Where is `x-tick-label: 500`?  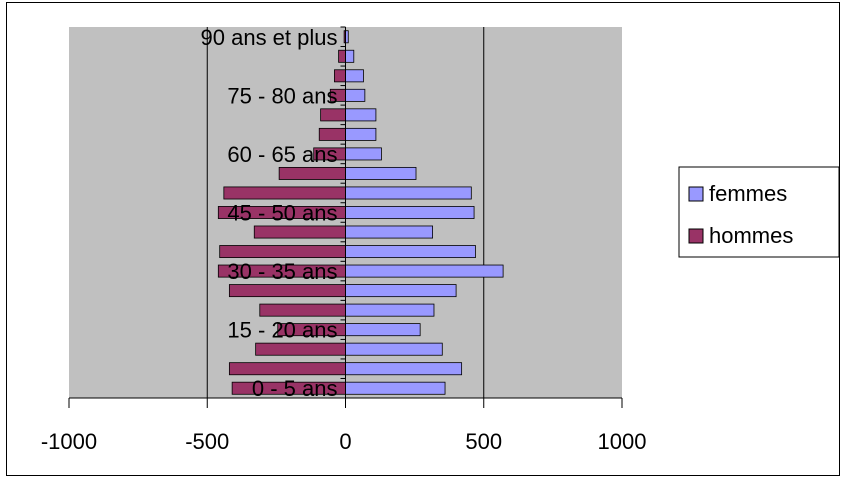
x-tick-label: 500 is located at coordinates (483, 441).